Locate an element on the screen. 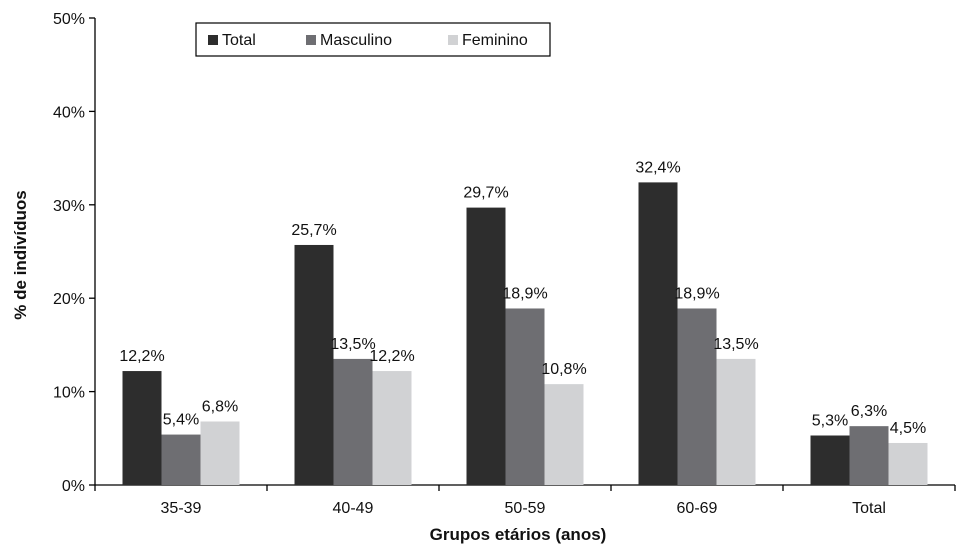 This screenshot has width=961, height=547. x-tick-label: 60-69 is located at coordinates (697, 508).